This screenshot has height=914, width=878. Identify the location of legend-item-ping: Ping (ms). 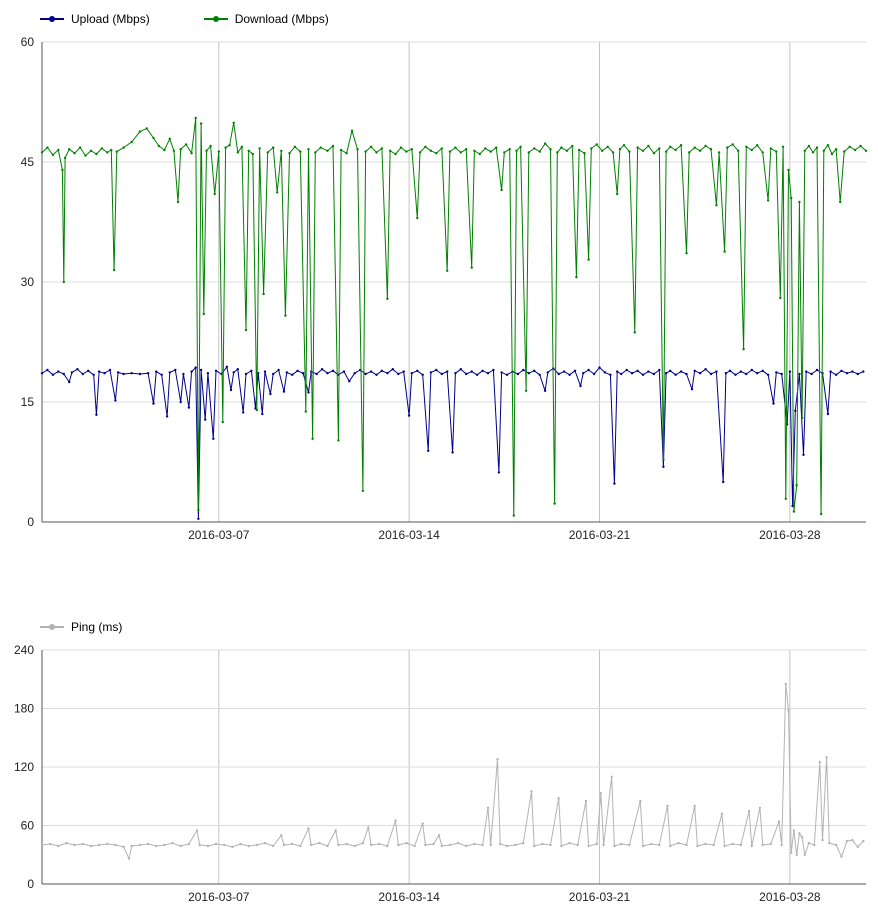
(81, 627).